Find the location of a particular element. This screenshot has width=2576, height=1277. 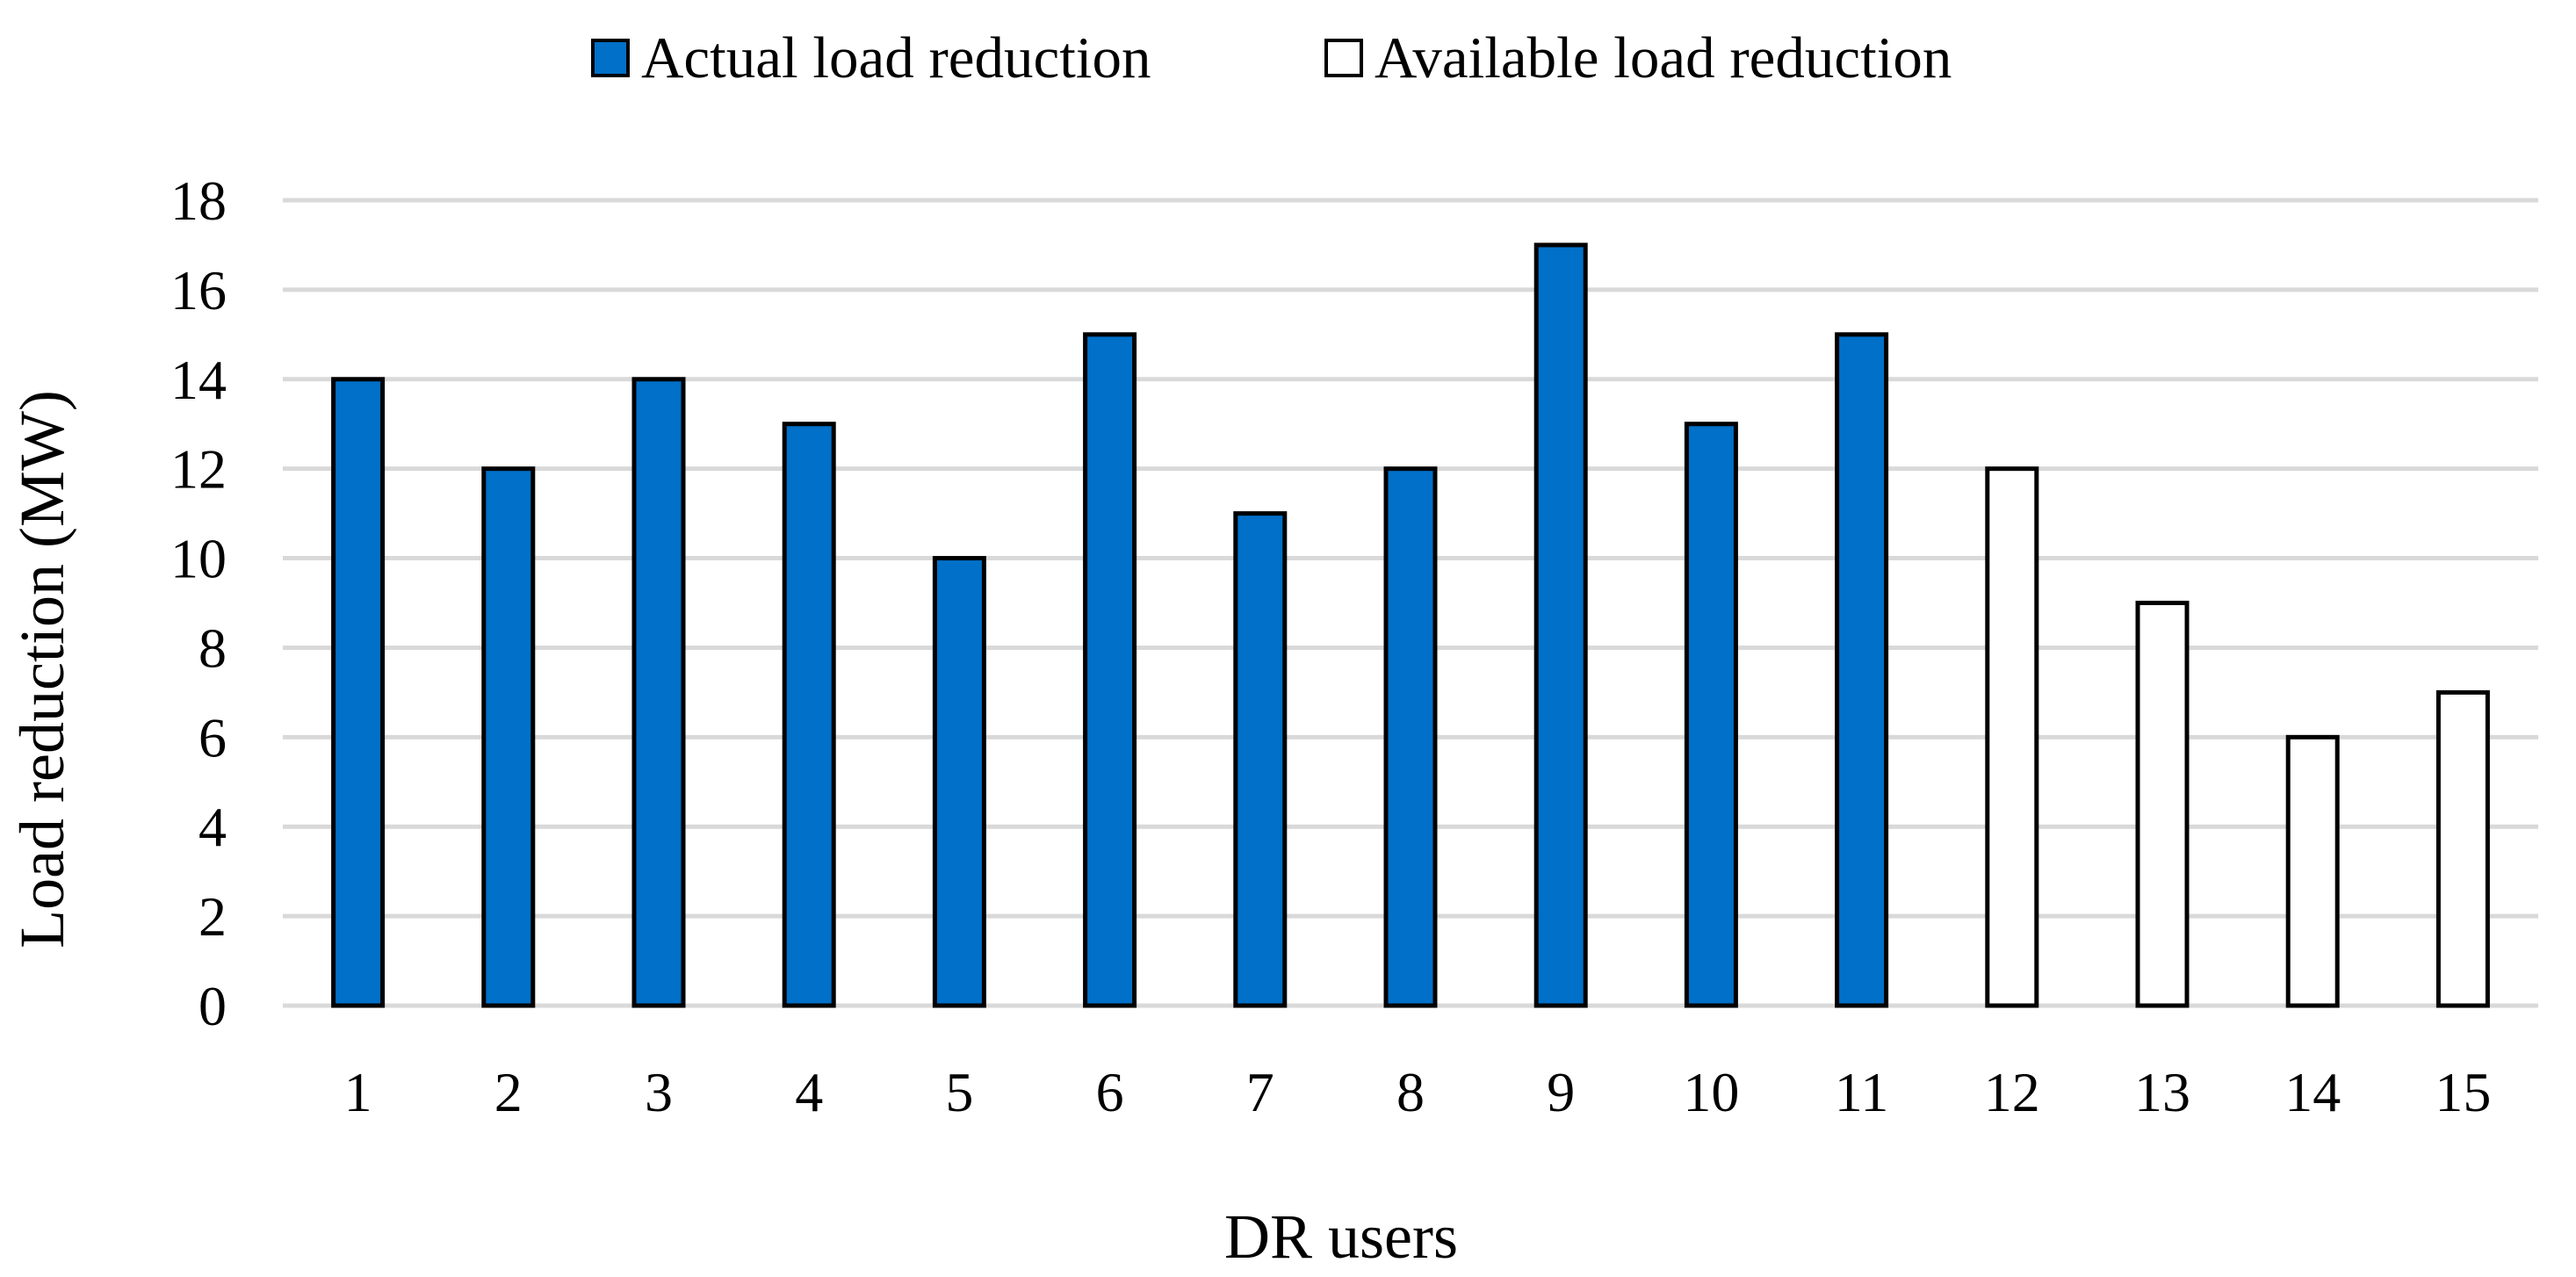

y-tick-label-18: 18 is located at coordinates (198, 201).